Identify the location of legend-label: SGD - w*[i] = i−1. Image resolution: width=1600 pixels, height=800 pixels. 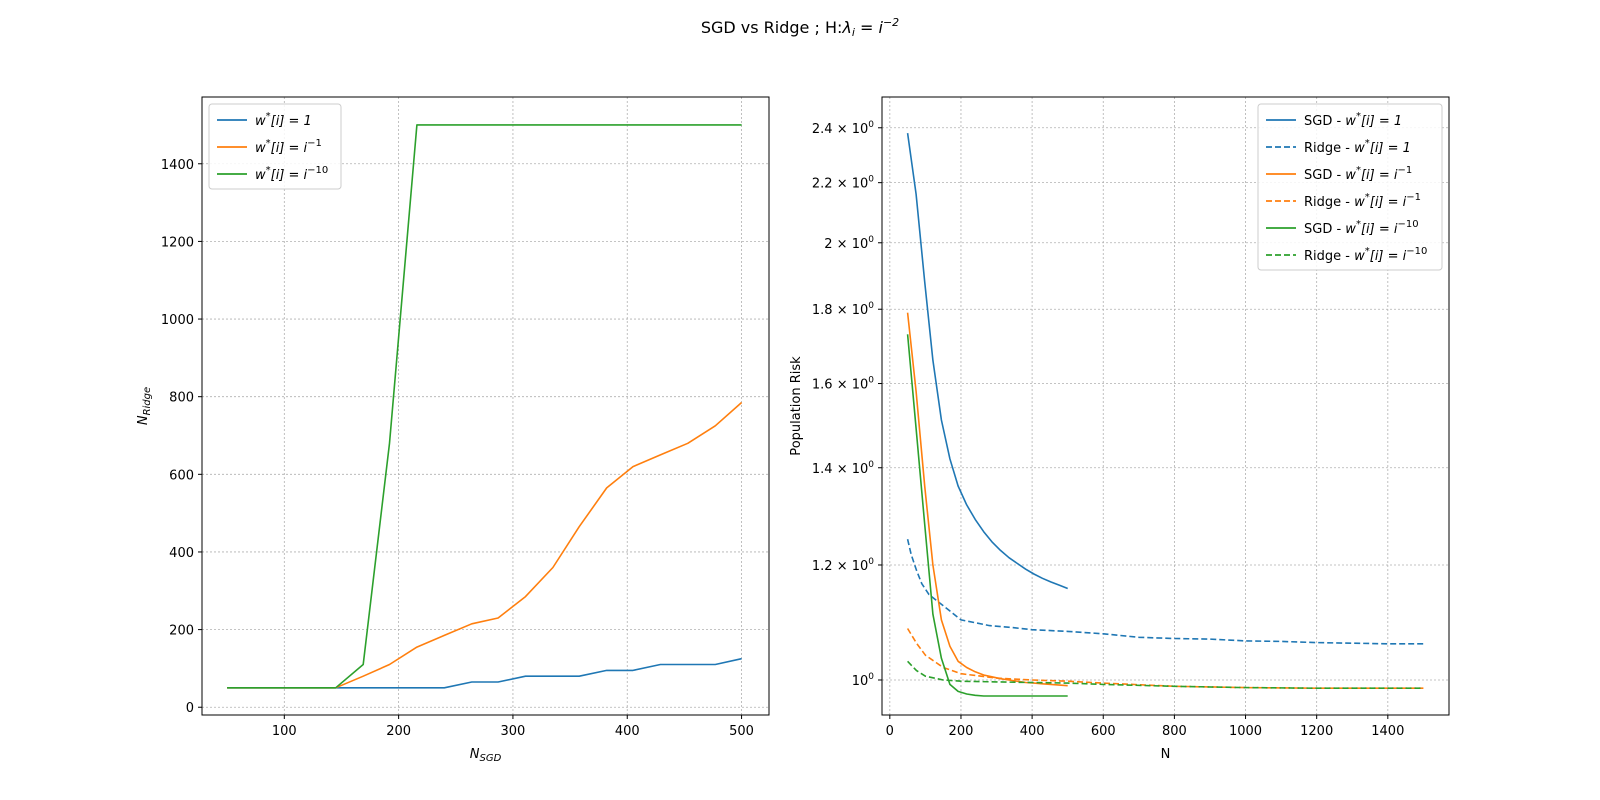
(1358, 174).